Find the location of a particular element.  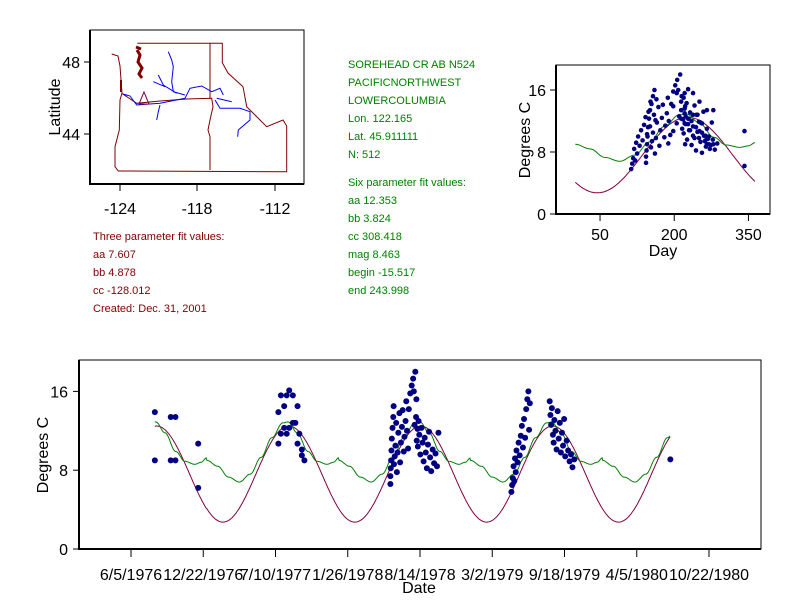

six-param-cc: cc 308.418 is located at coordinates (375, 237).